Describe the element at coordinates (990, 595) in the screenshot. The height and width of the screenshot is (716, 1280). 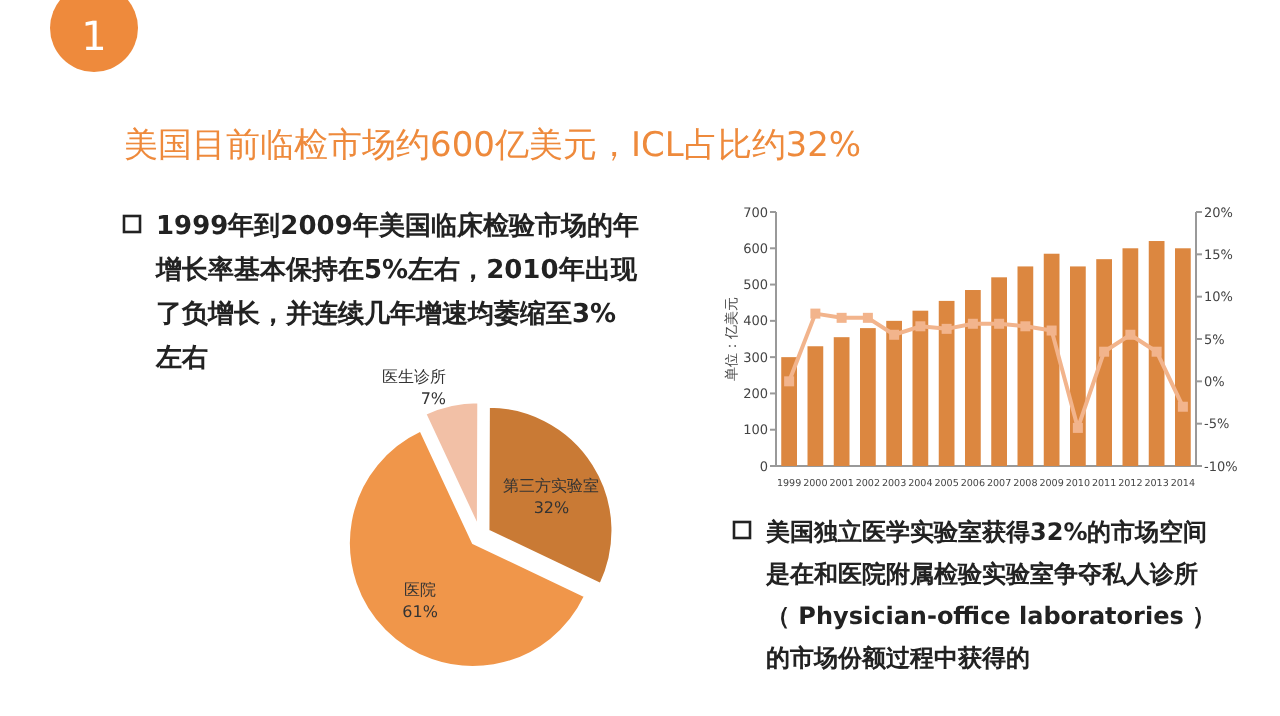
I see `text: 美国独立医学实验室获得32%的市场空间是在和医院附属检验实验室争夺私人诊所（ Physician-office laboratories ）的市场份额过程中获得的` at that location.